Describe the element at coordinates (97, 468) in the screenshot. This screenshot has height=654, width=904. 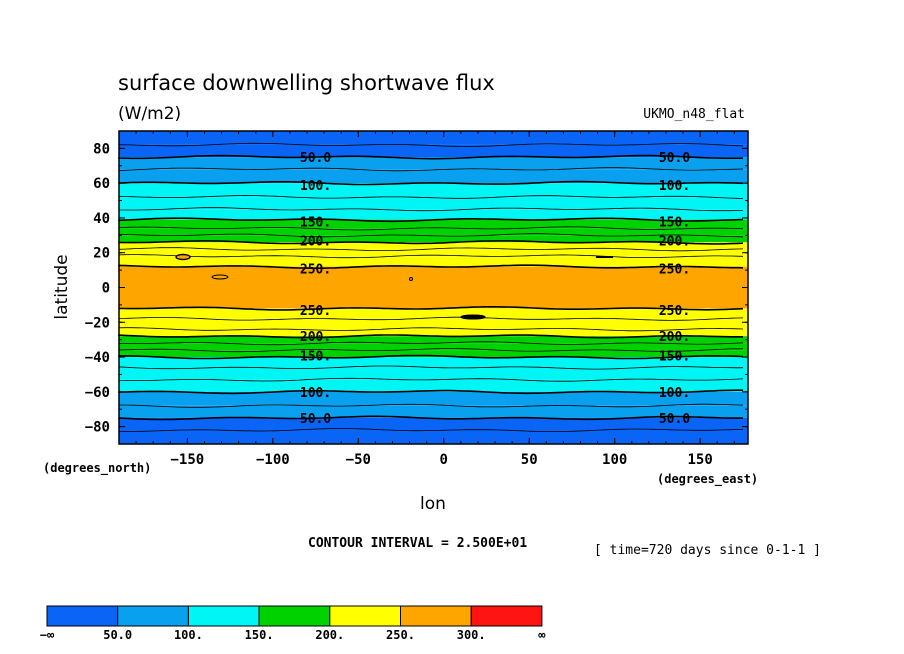
I see `y-units-label: (degrees_north)` at that location.